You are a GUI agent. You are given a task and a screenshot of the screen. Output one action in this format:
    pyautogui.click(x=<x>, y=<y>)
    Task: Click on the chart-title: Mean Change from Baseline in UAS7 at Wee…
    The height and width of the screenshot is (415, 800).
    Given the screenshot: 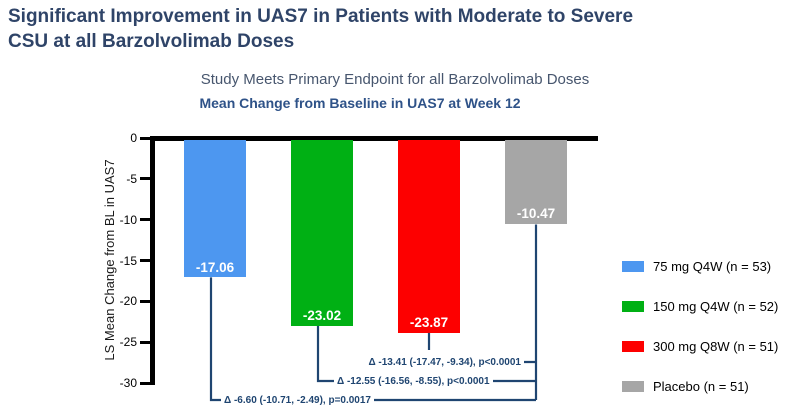 What is the action you would take?
    pyautogui.click(x=360, y=103)
    